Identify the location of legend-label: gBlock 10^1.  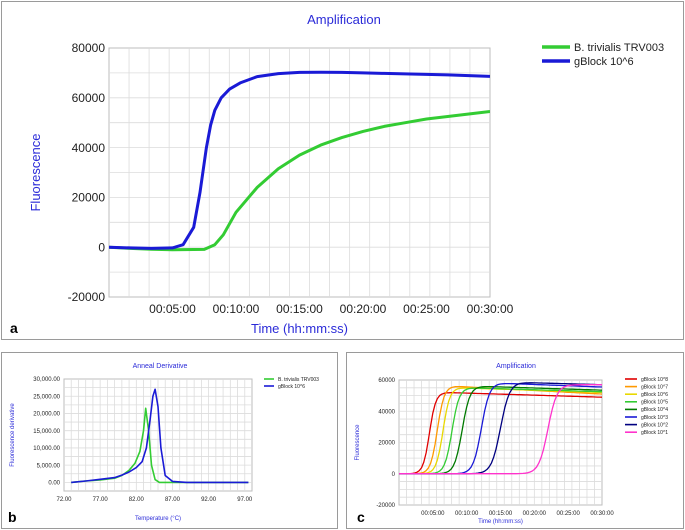
(654, 433).